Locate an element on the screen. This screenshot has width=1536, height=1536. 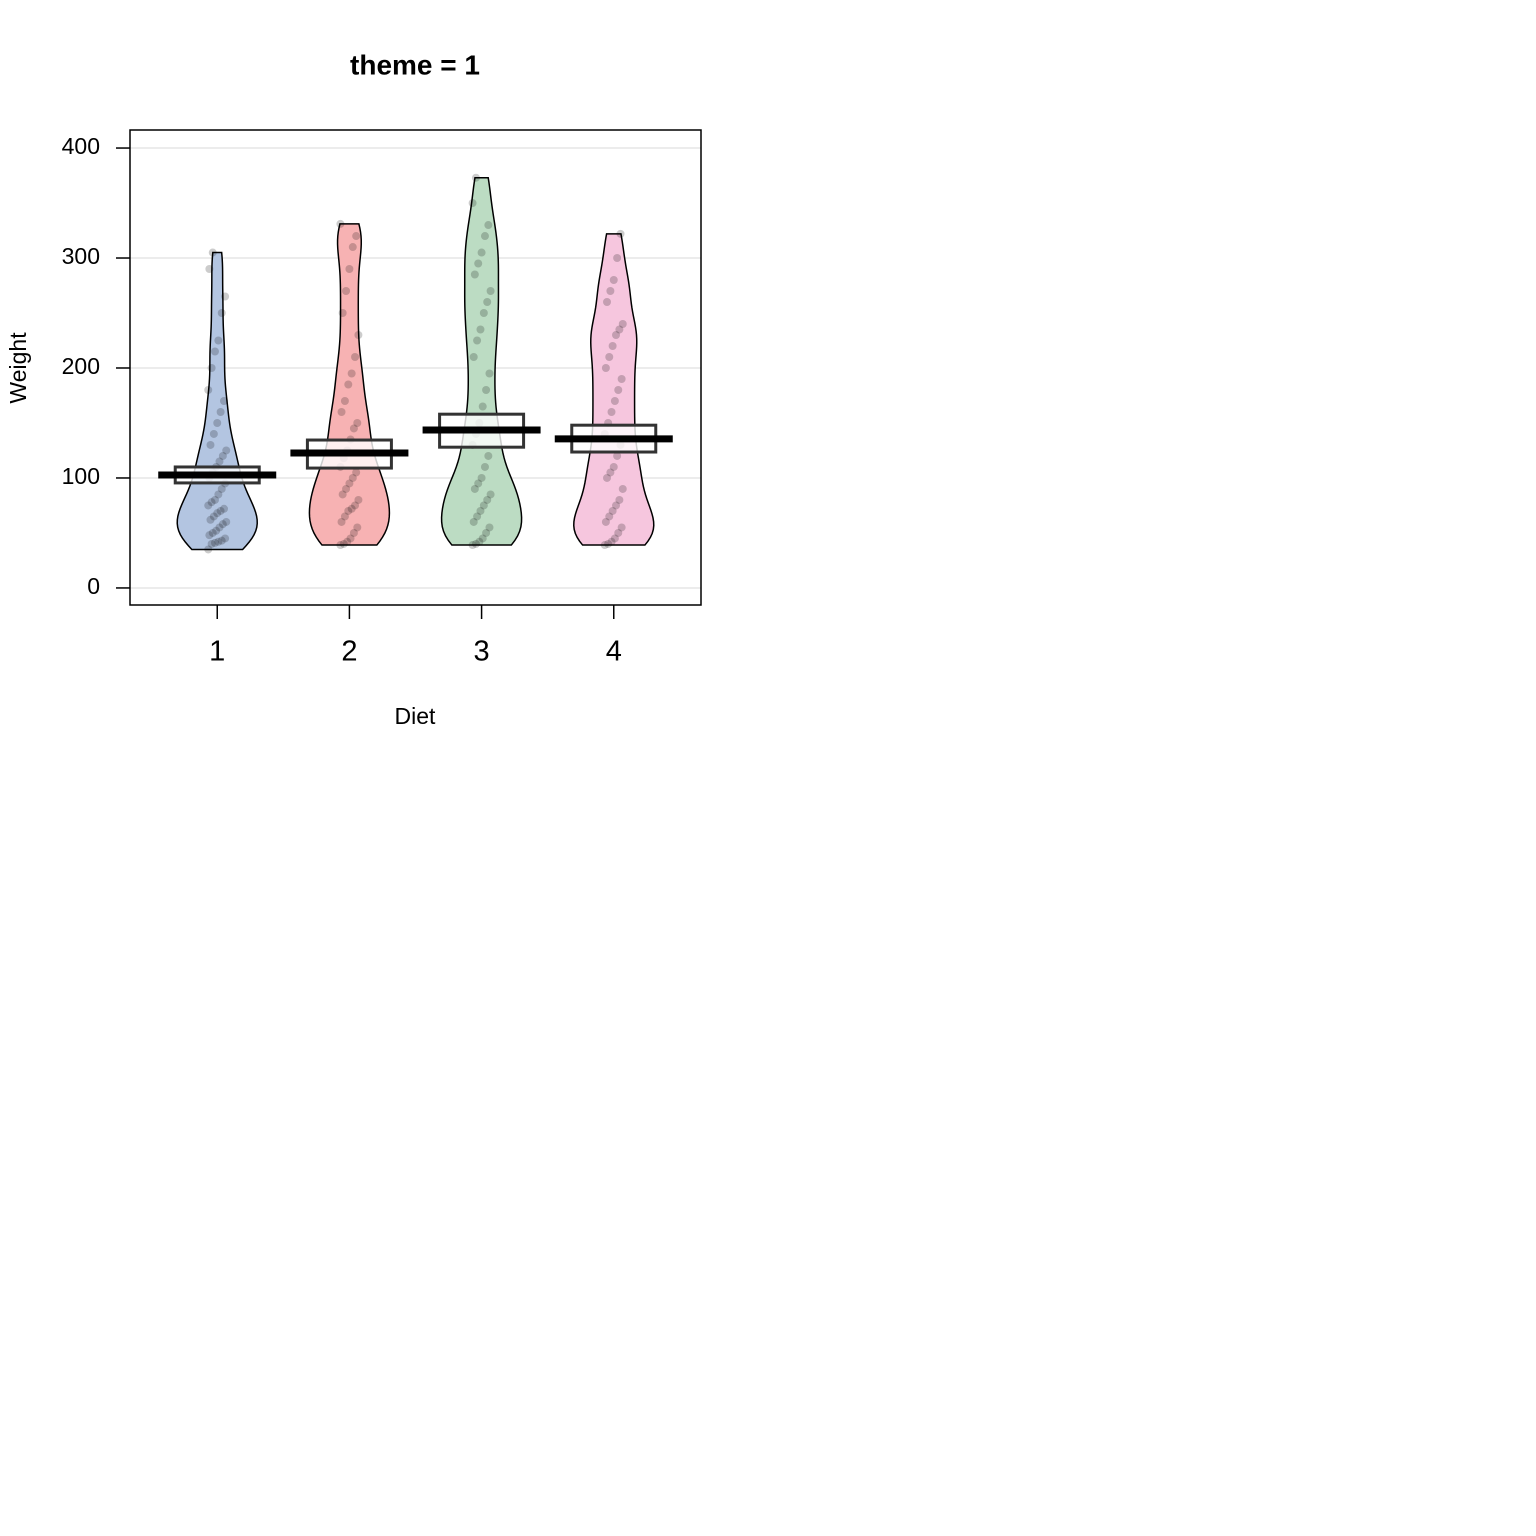
plot-frame is located at coordinates (415, 367).